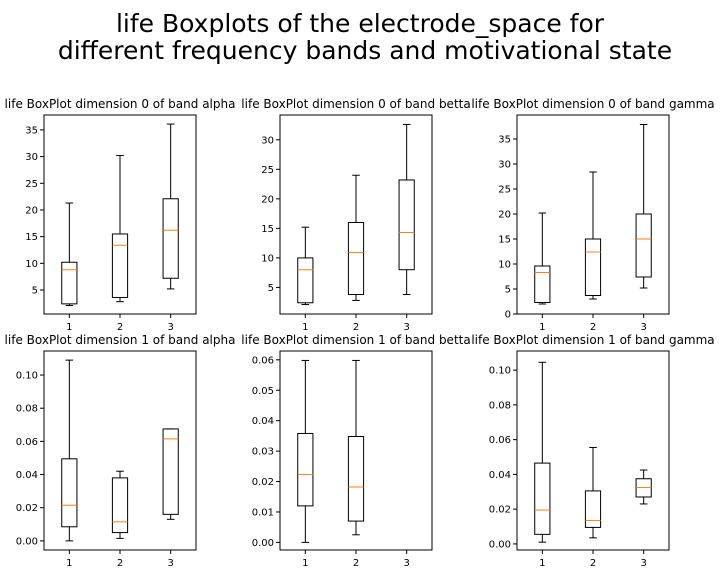 The height and width of the screenshot is (576, 720). I want to click on subplot-title: life BoxPlot dimension 0 of band alpha, so click(120, 104).